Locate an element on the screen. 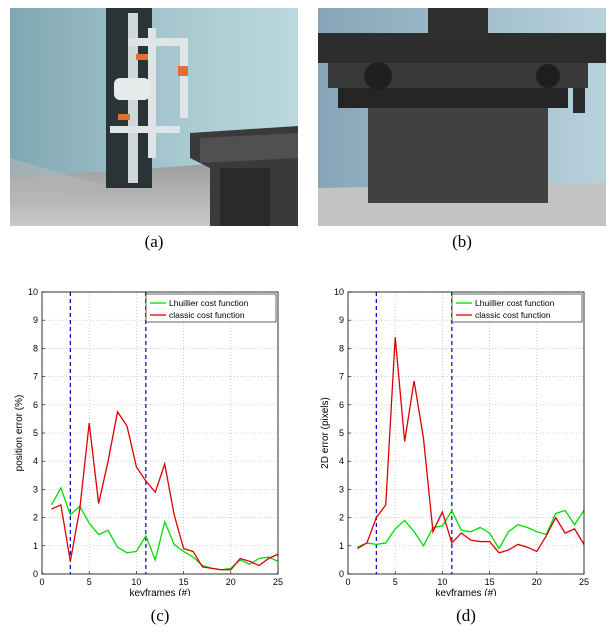 The image size is (612, 635). chart-d-ytick-label: 2 is located at coordinates (341, 518).